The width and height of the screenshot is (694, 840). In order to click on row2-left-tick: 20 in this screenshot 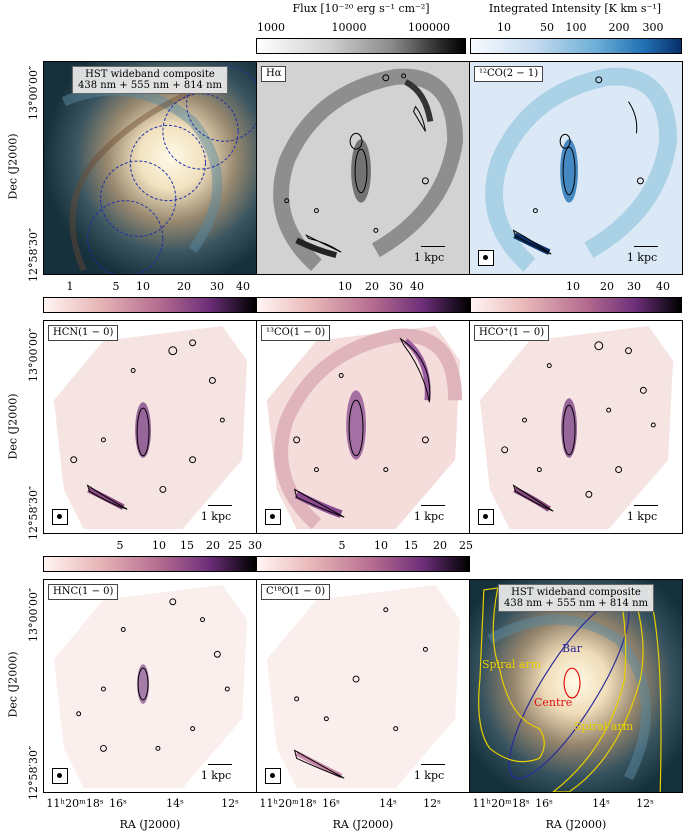, I will do `click(184, 286)`.